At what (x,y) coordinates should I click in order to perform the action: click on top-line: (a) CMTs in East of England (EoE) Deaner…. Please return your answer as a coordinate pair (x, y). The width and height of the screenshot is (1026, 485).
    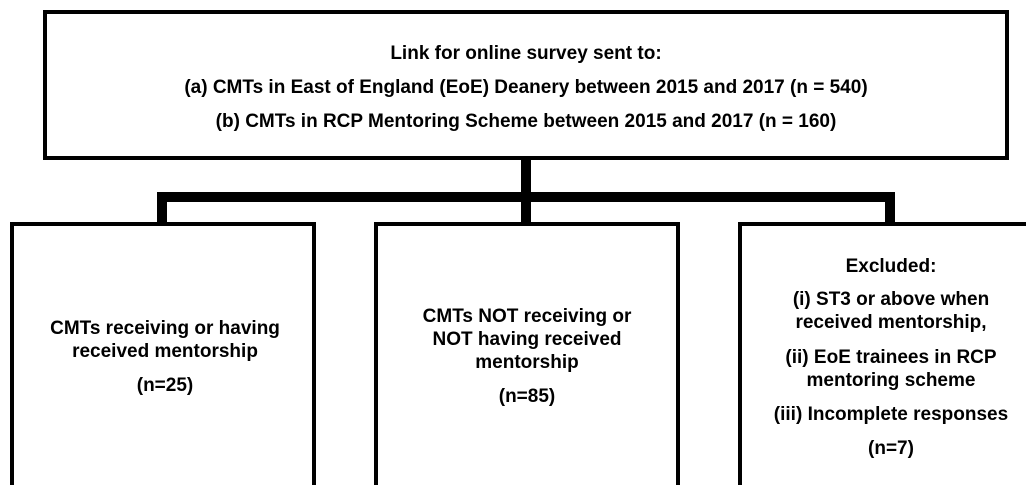
    Looking at the image, I should click on (525, 87).